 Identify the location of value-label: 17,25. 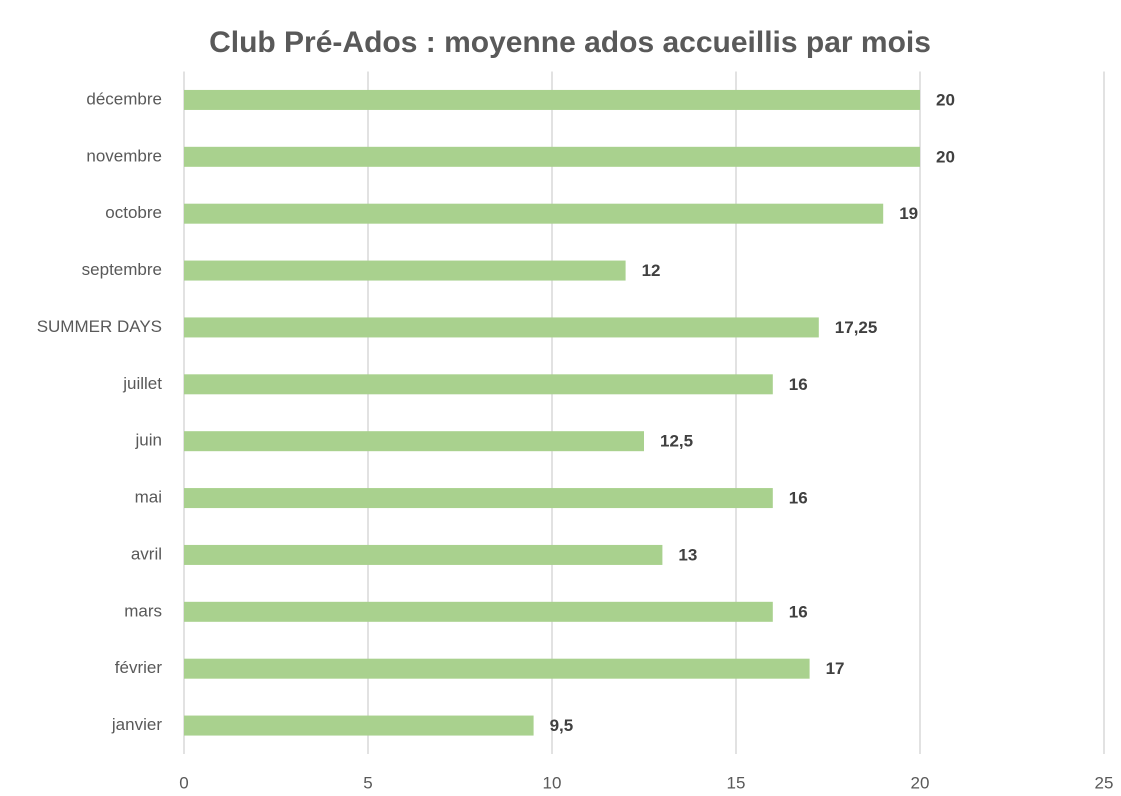
(856, 327).